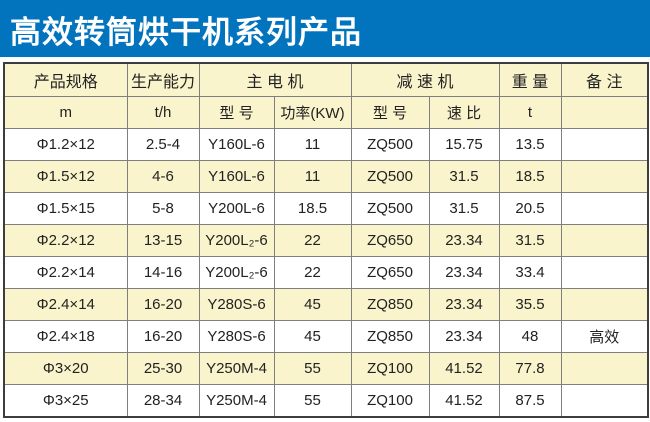 The image size is (650, 422). What do you see at coordinates (530, 401) in the screenshot?
I see `cell-weight: 87.5` at bounding box center [530, 401].